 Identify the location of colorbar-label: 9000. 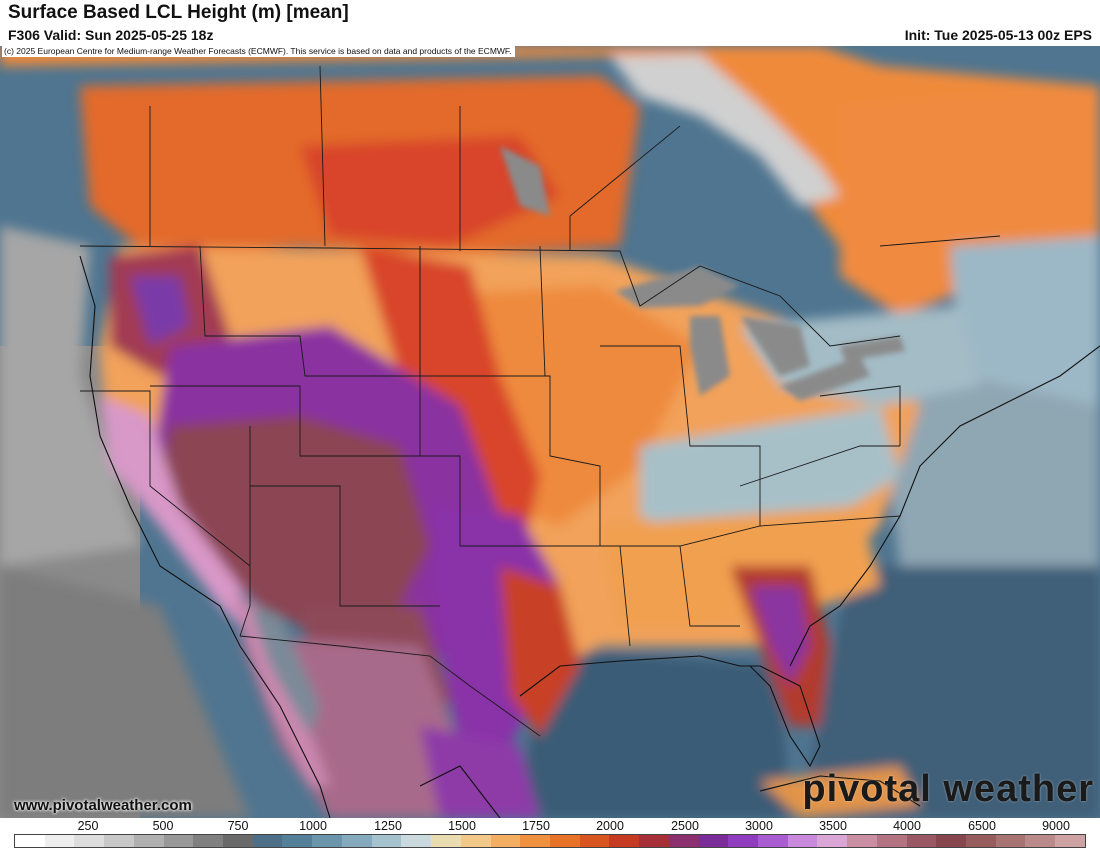
(1056, 826).